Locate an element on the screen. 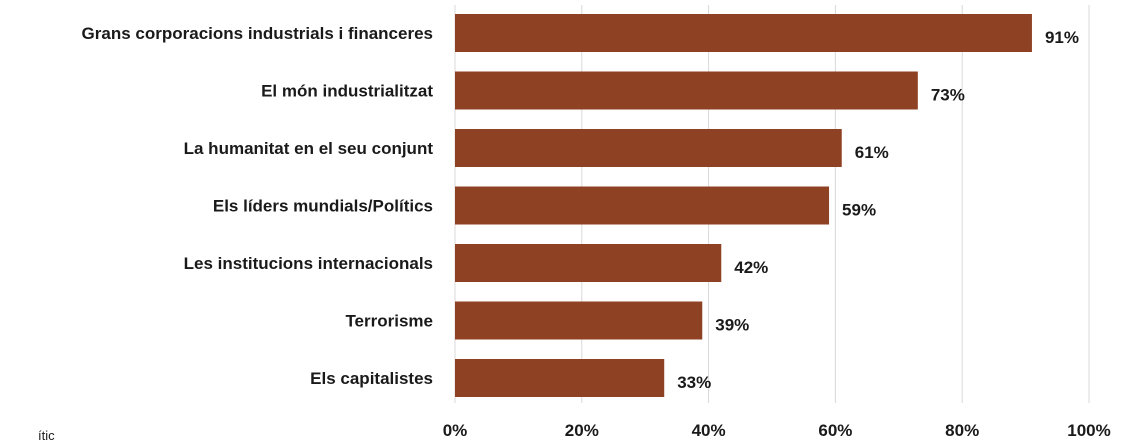 The width and height of the screenshot is (1121, 442). category-label: Terrorisme is located at coordinates (389, 321).